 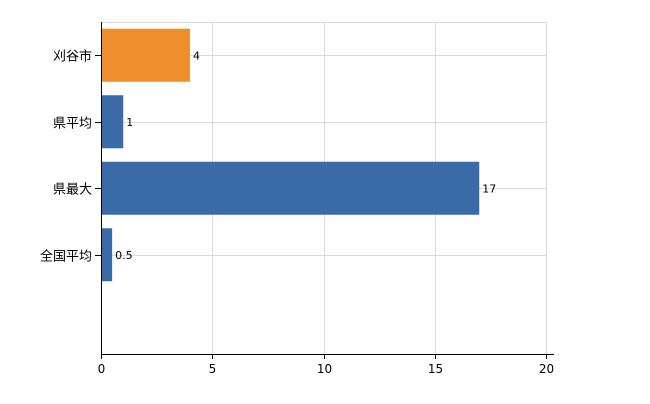 What do you see at coordinates (124, 255) in the screenshot?
I see `bar-value-label: 0.5` at bounding box center [124, 255].